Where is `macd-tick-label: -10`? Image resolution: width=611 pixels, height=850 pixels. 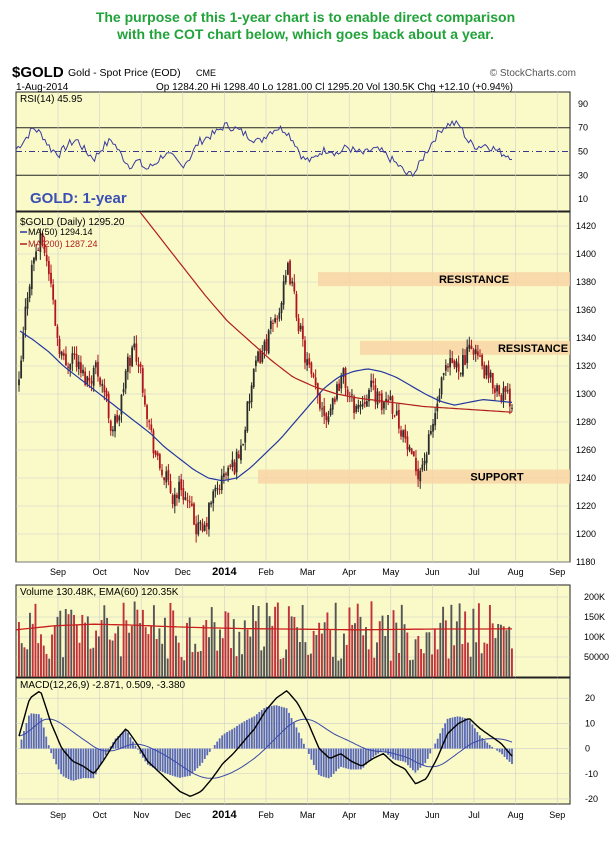 macd-tick-label: -10 is located at coordinates (591, 774).